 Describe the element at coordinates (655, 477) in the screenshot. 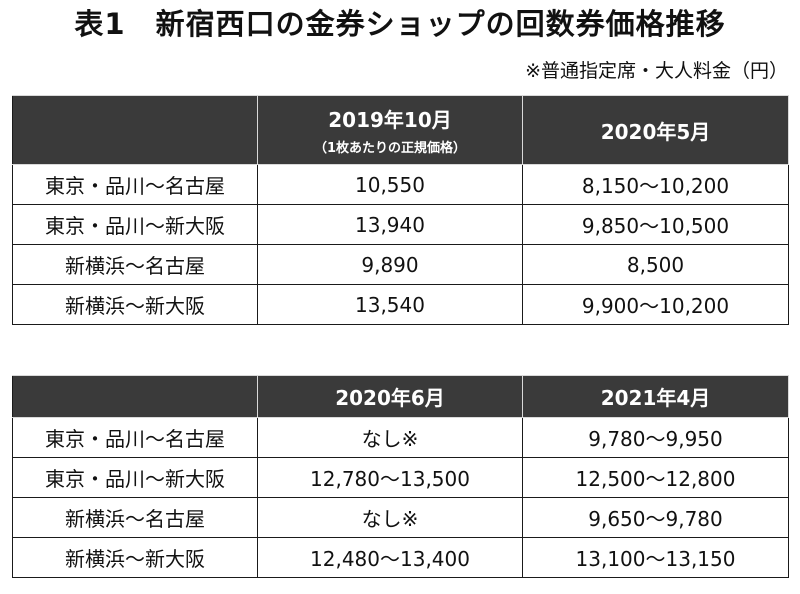

I see `price-cell: 12,500〜12,800` at that location.